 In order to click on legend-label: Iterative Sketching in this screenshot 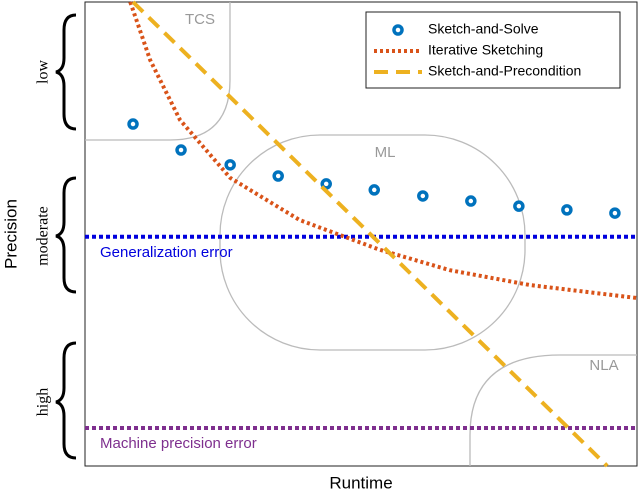, I will do `click(485, 50)`.